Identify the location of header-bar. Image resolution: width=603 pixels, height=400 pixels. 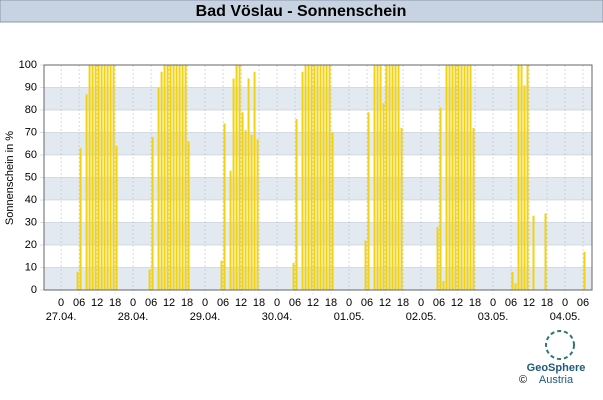
(301, 11).